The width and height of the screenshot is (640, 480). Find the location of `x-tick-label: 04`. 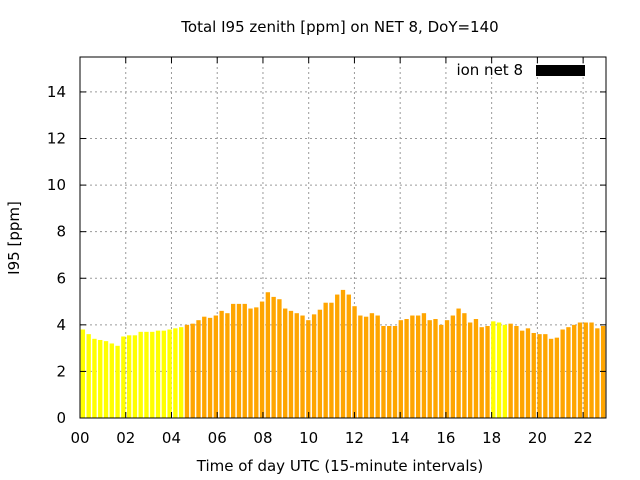

x-tick-label: 04 is located at coordinates (171, 438).